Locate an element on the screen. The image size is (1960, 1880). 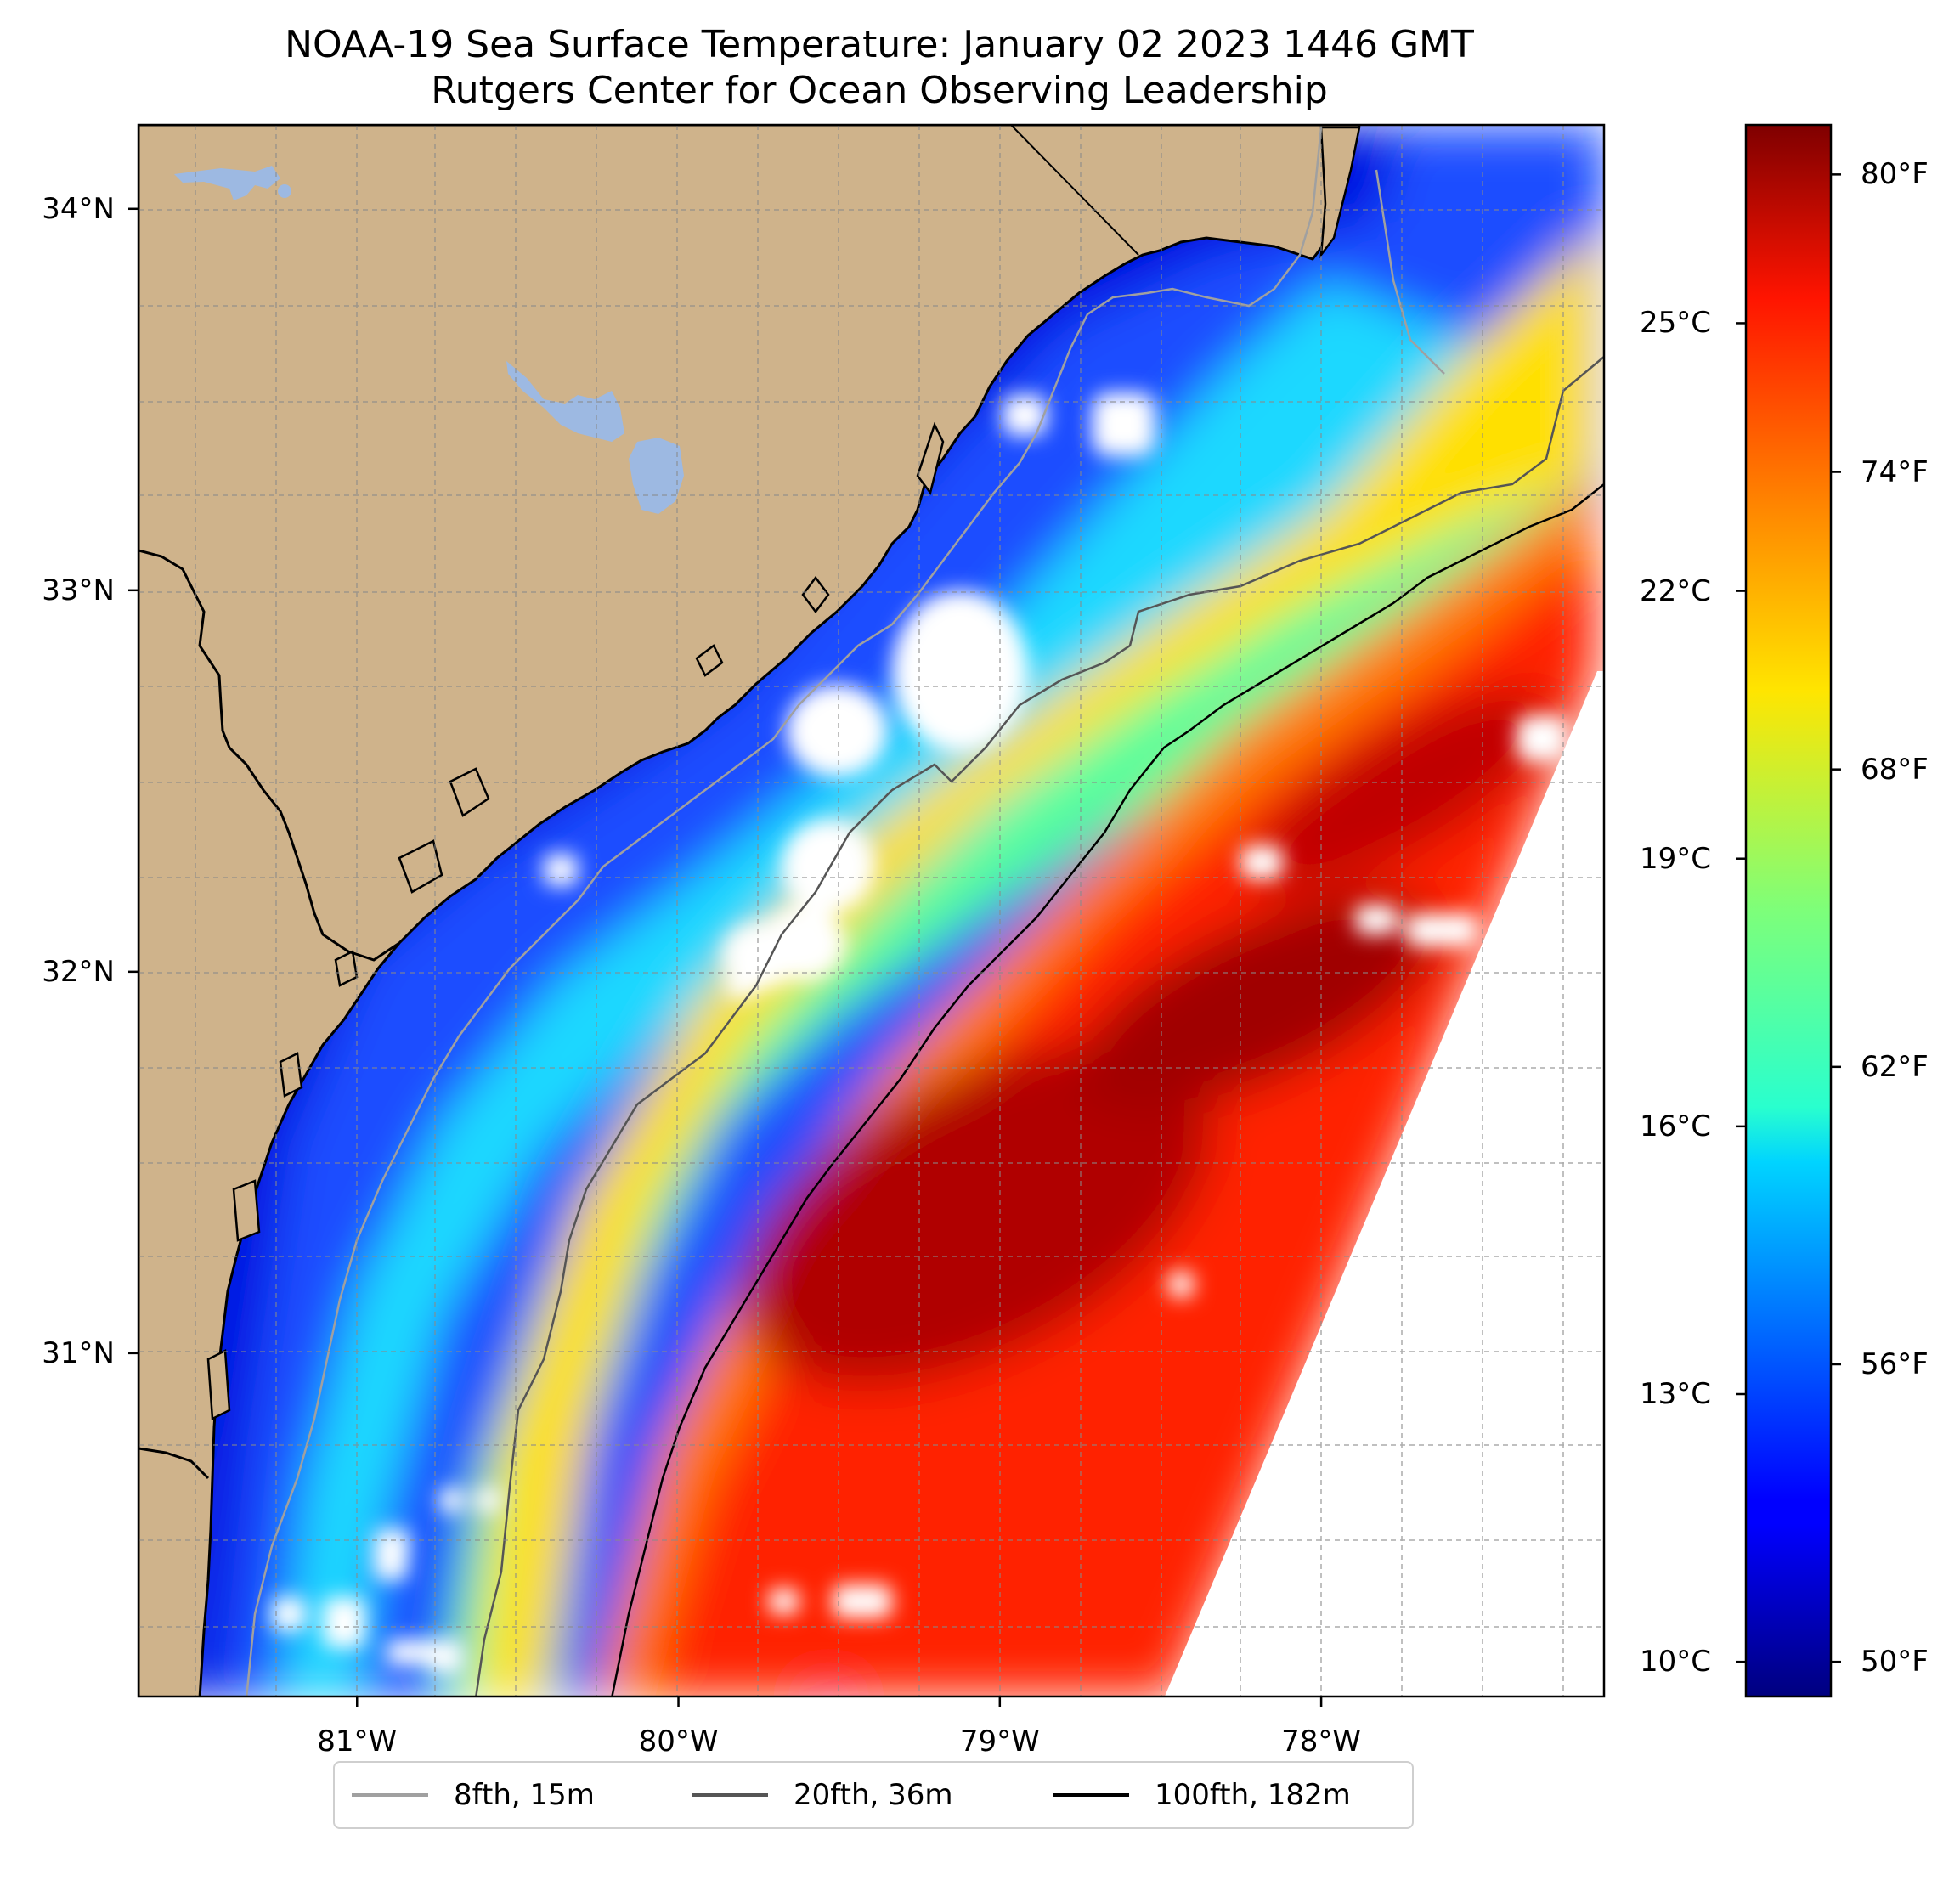
colorbar-c-label: 25°C is located at coordinates (1676, 324).